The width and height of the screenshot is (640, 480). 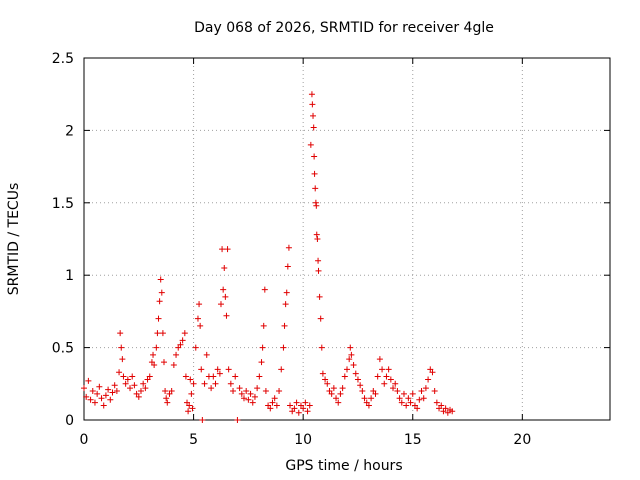 What do you see at coordinates (343, 466) in the screenshot?
I see `x-axis-label: GPS time / hours` at bounding box center [343, 466].